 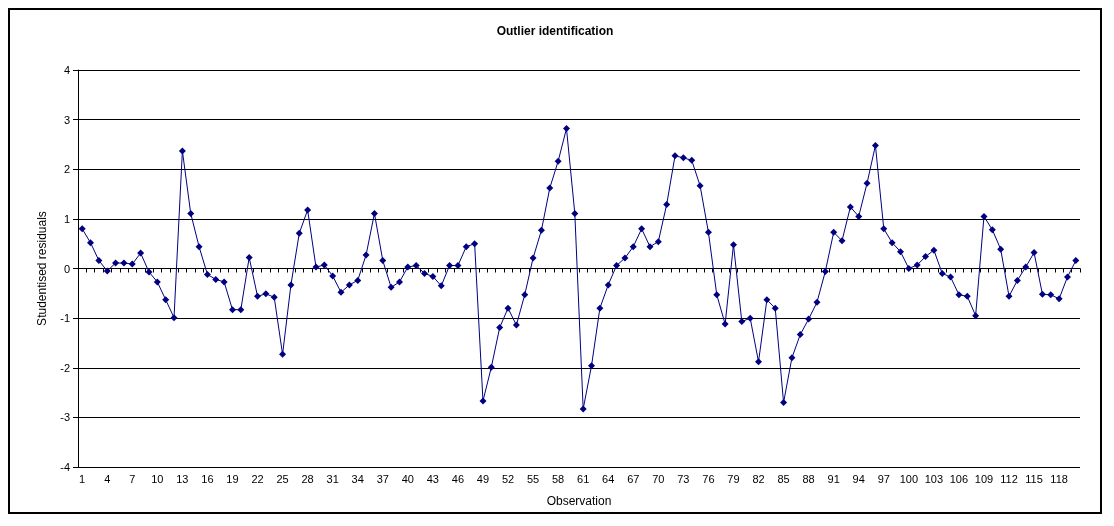 I want to click on x-tick-label: 85, so click(x=783, y=478).